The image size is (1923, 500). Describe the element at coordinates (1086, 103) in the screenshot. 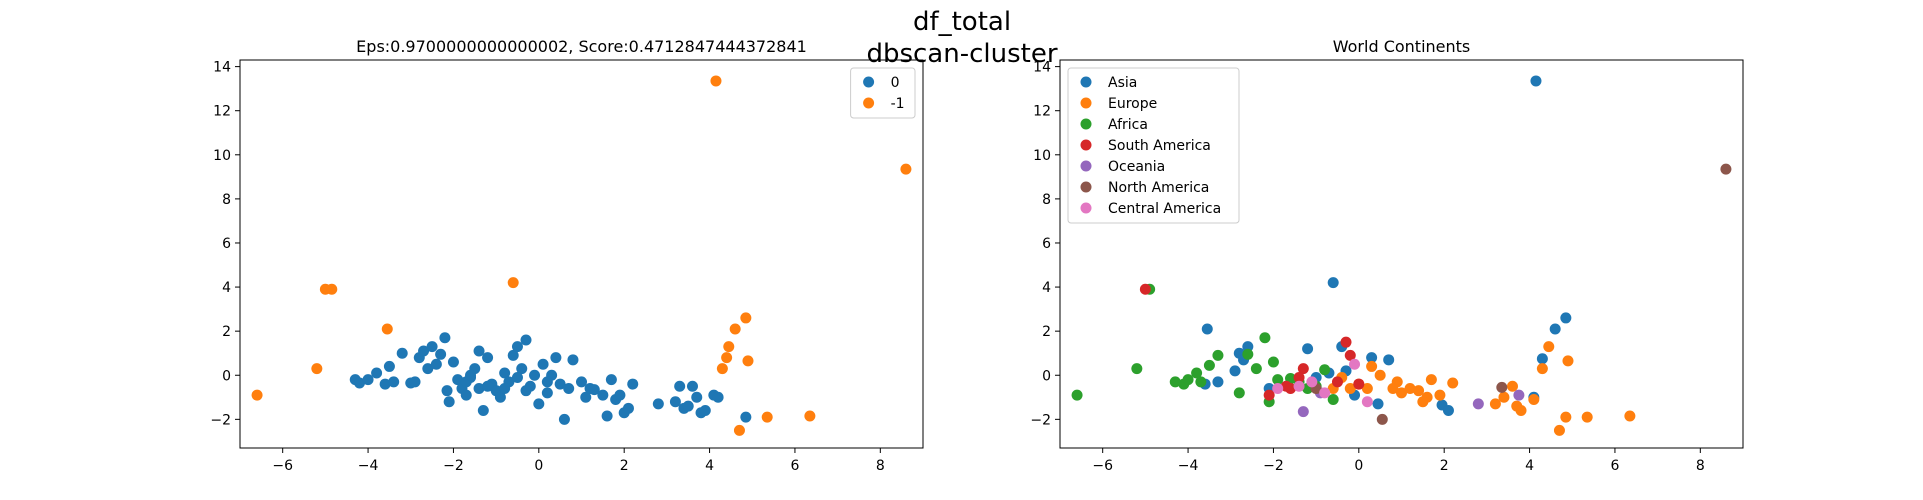

I see `legend-marker-europe` at that location.